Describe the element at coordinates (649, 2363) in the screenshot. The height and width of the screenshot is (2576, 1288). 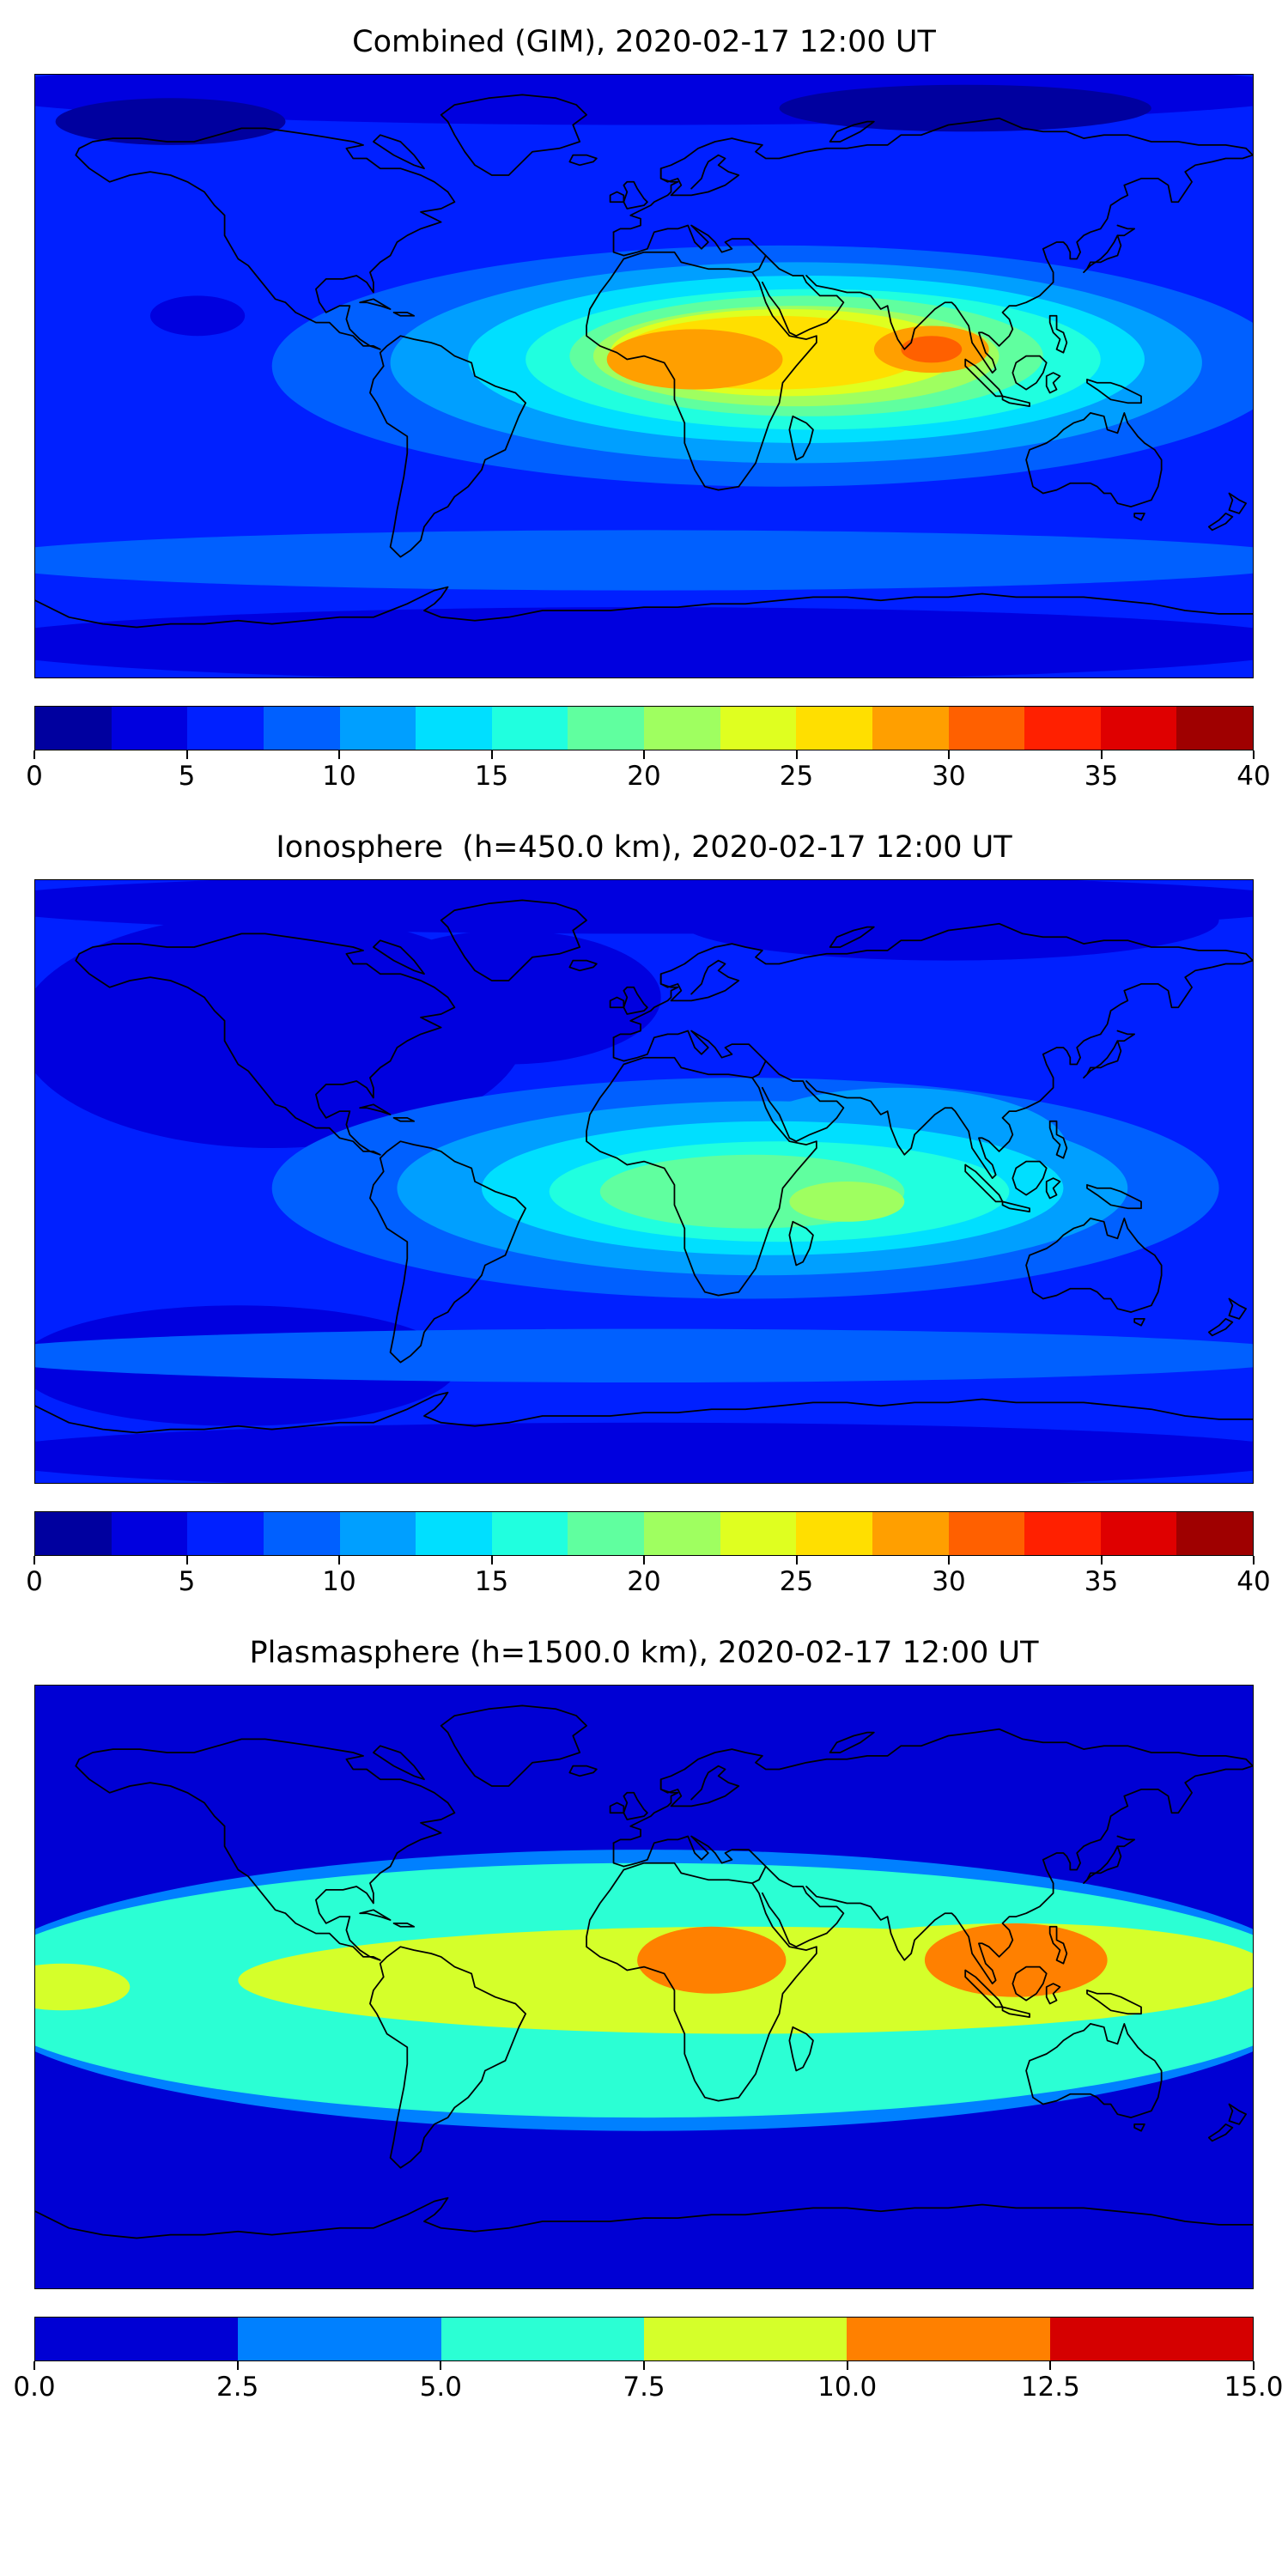
I see `colorbar-plasmasphere: 0.0 2.5 5.0 7.5 10.0 12.5 15.0` at that location.